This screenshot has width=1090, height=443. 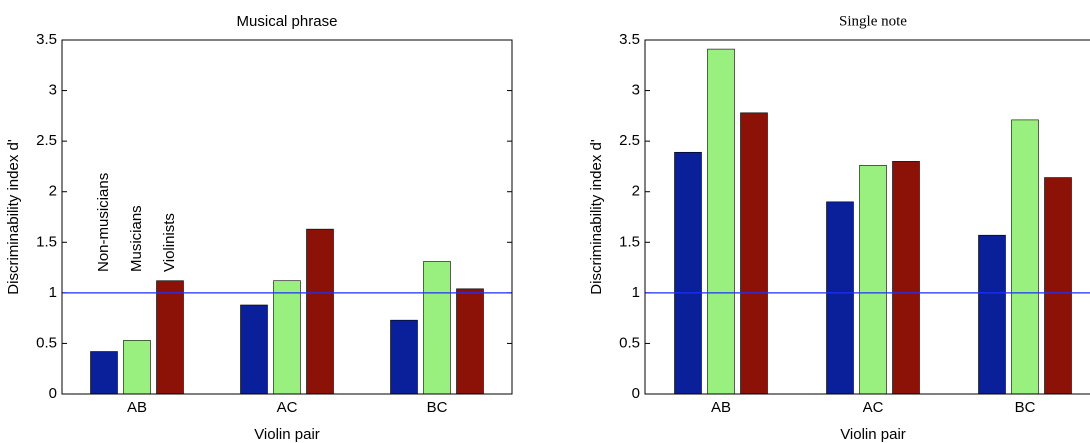 What do you see at coordinates (169, 242) in the screenshot?
I see `series-label: Violinists` at bounding box center [169, 242].